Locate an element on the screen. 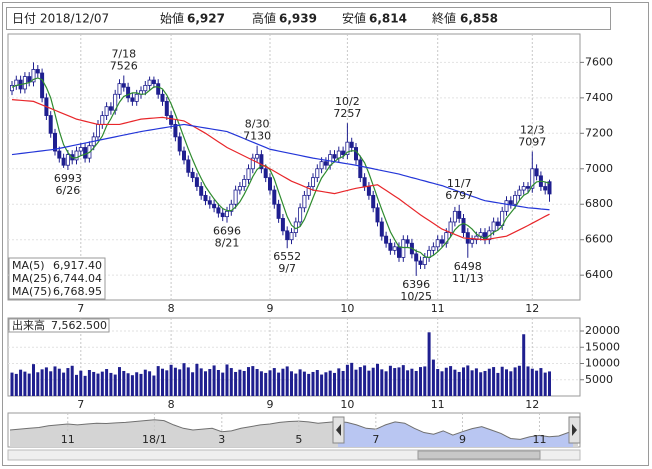 Image resolution: width=652 pixels, height=469 pixels. header-field-name: 安値 is located at coordinates (354, 18).